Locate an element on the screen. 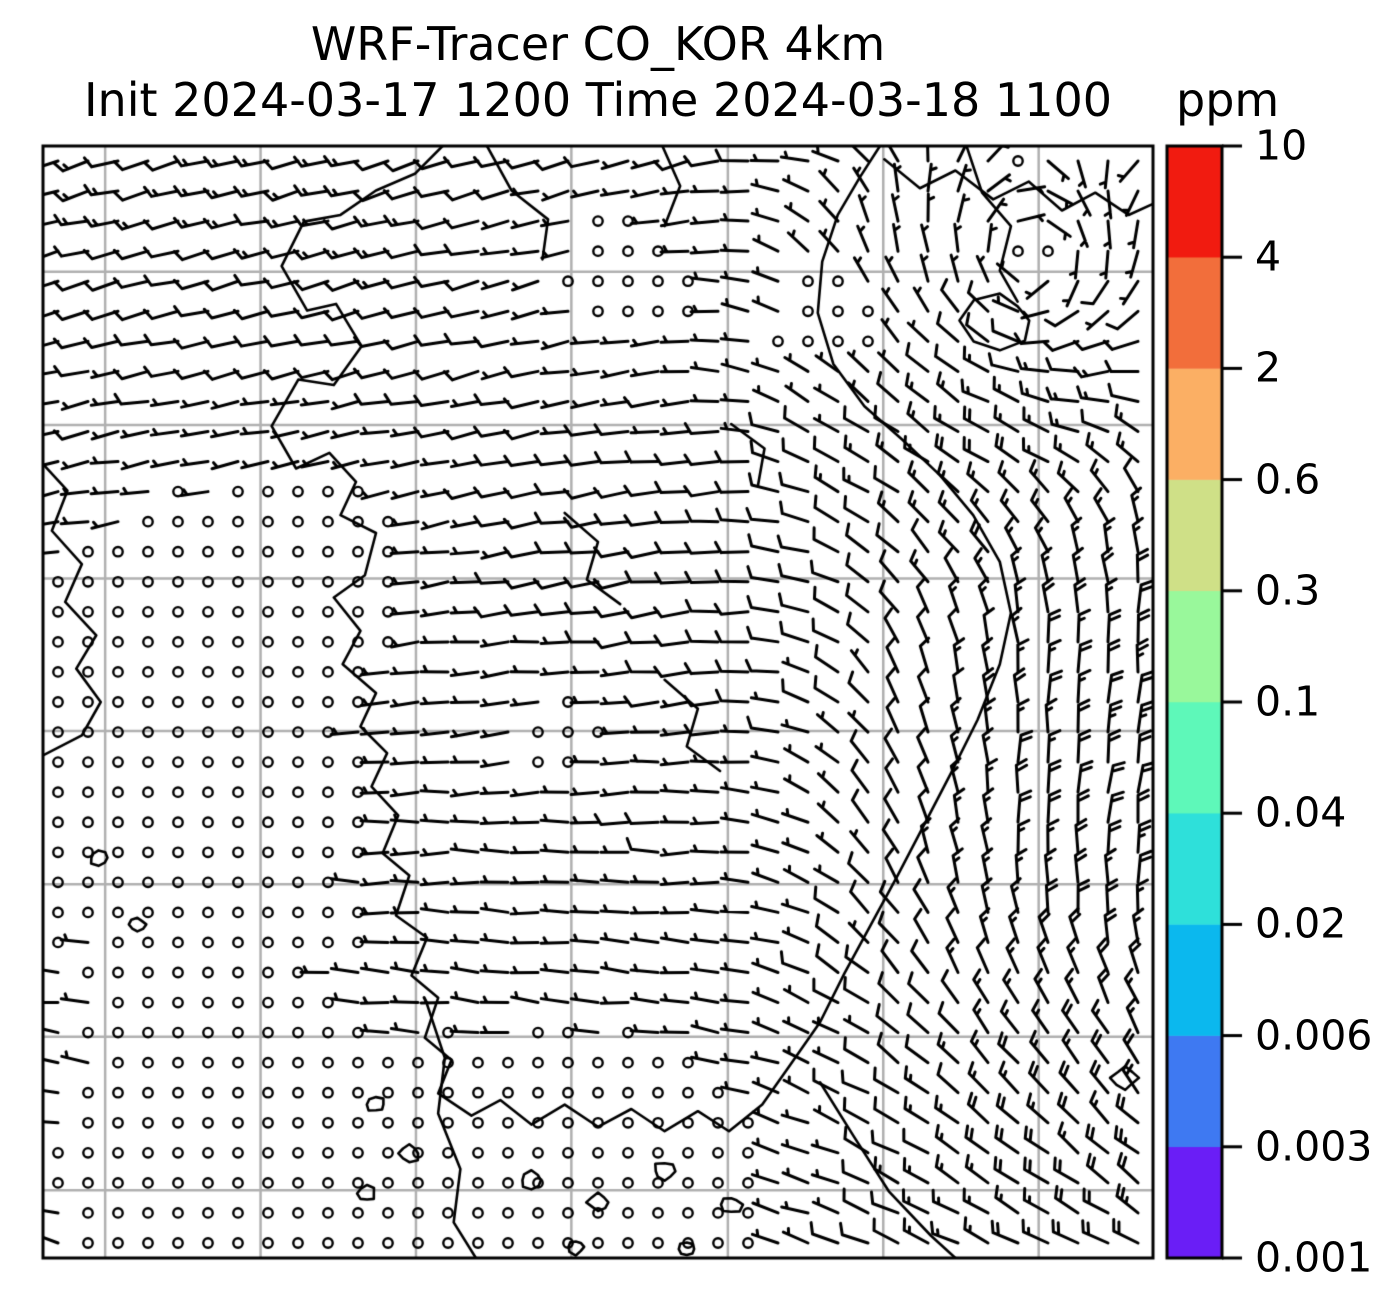  colorbar-tick-label: 0.3 is located at coordinates (1288, 590).